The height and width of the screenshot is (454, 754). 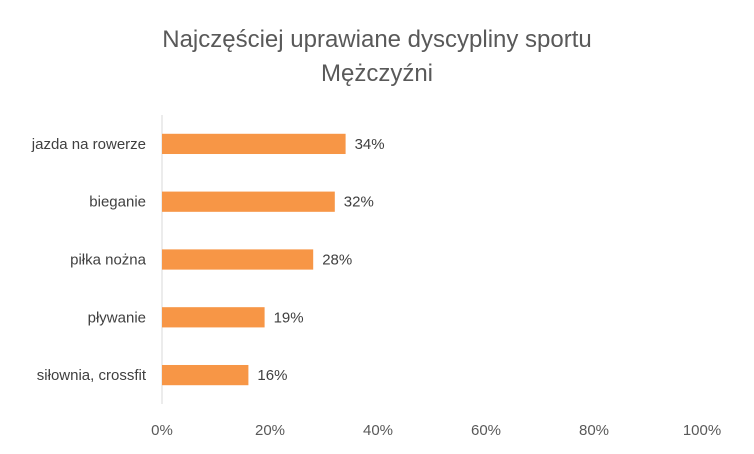 What do you see at coordinates (270, 430) in the screenshot?
I see `x-tick-label: 20%` at bounding box center [270, 430].